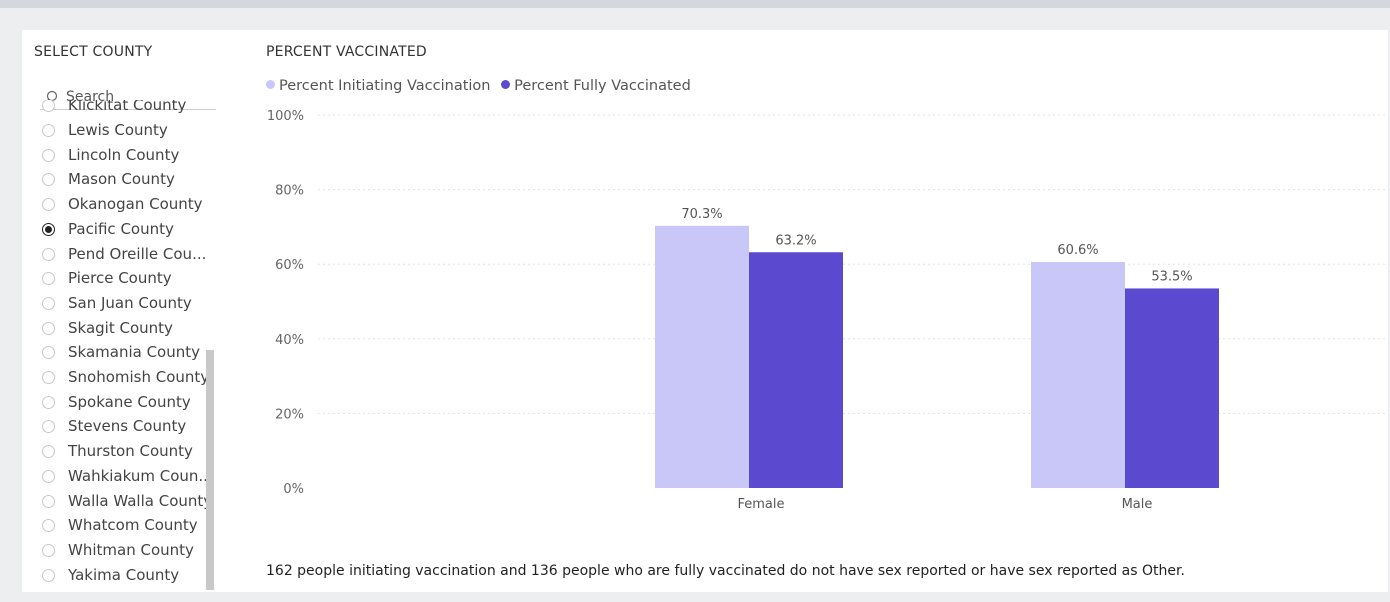 The width and height of the screenshot is (1390, 602). Describe the element at coordinates (602, 86) in the screenshot. I see `legend-label-fully: Percent Fully Vaccinated` at that location.